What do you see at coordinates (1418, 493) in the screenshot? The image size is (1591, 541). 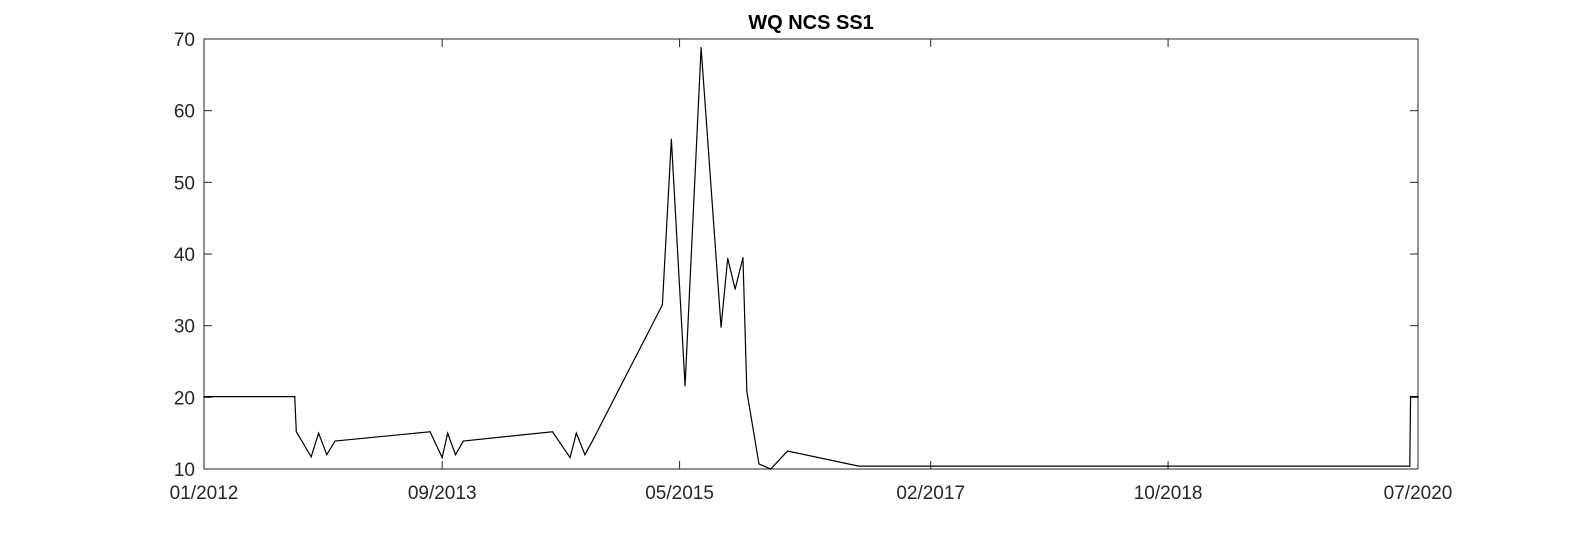 I see `x-tick-label: 07/2020` at bounding box center [1418, 493].